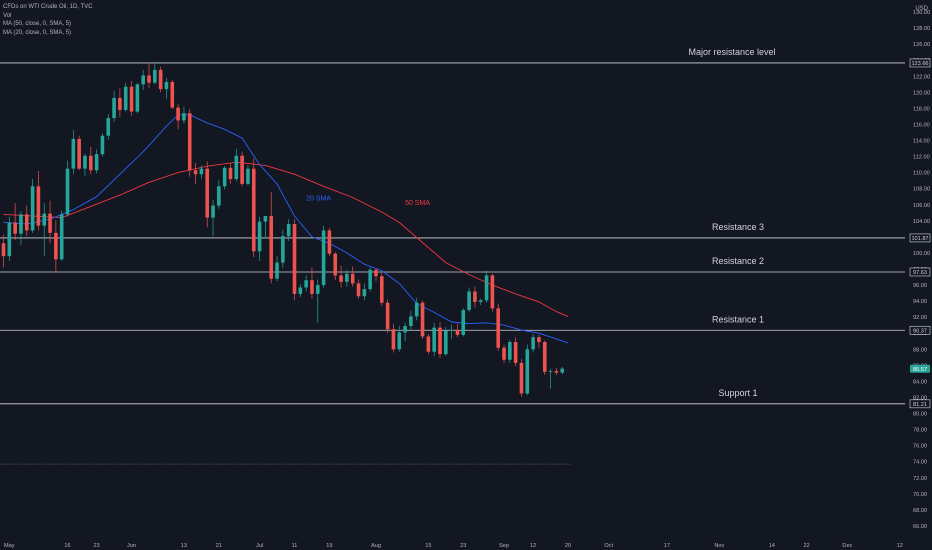  Describe the element at coordinates (37, 32) in the screenshot. I see `legend-ma20: MA (20, close, 0, SMA, 5)` at that location.